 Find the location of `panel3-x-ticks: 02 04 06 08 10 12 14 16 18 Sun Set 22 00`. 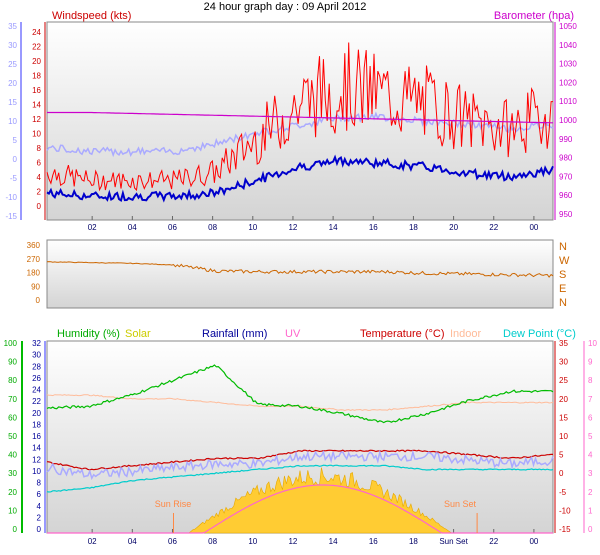

panel3-x-ticks: 02 04 06 08 10 12 14 16 18 Sun Set 22 00 is located at coordinates (313, 537).